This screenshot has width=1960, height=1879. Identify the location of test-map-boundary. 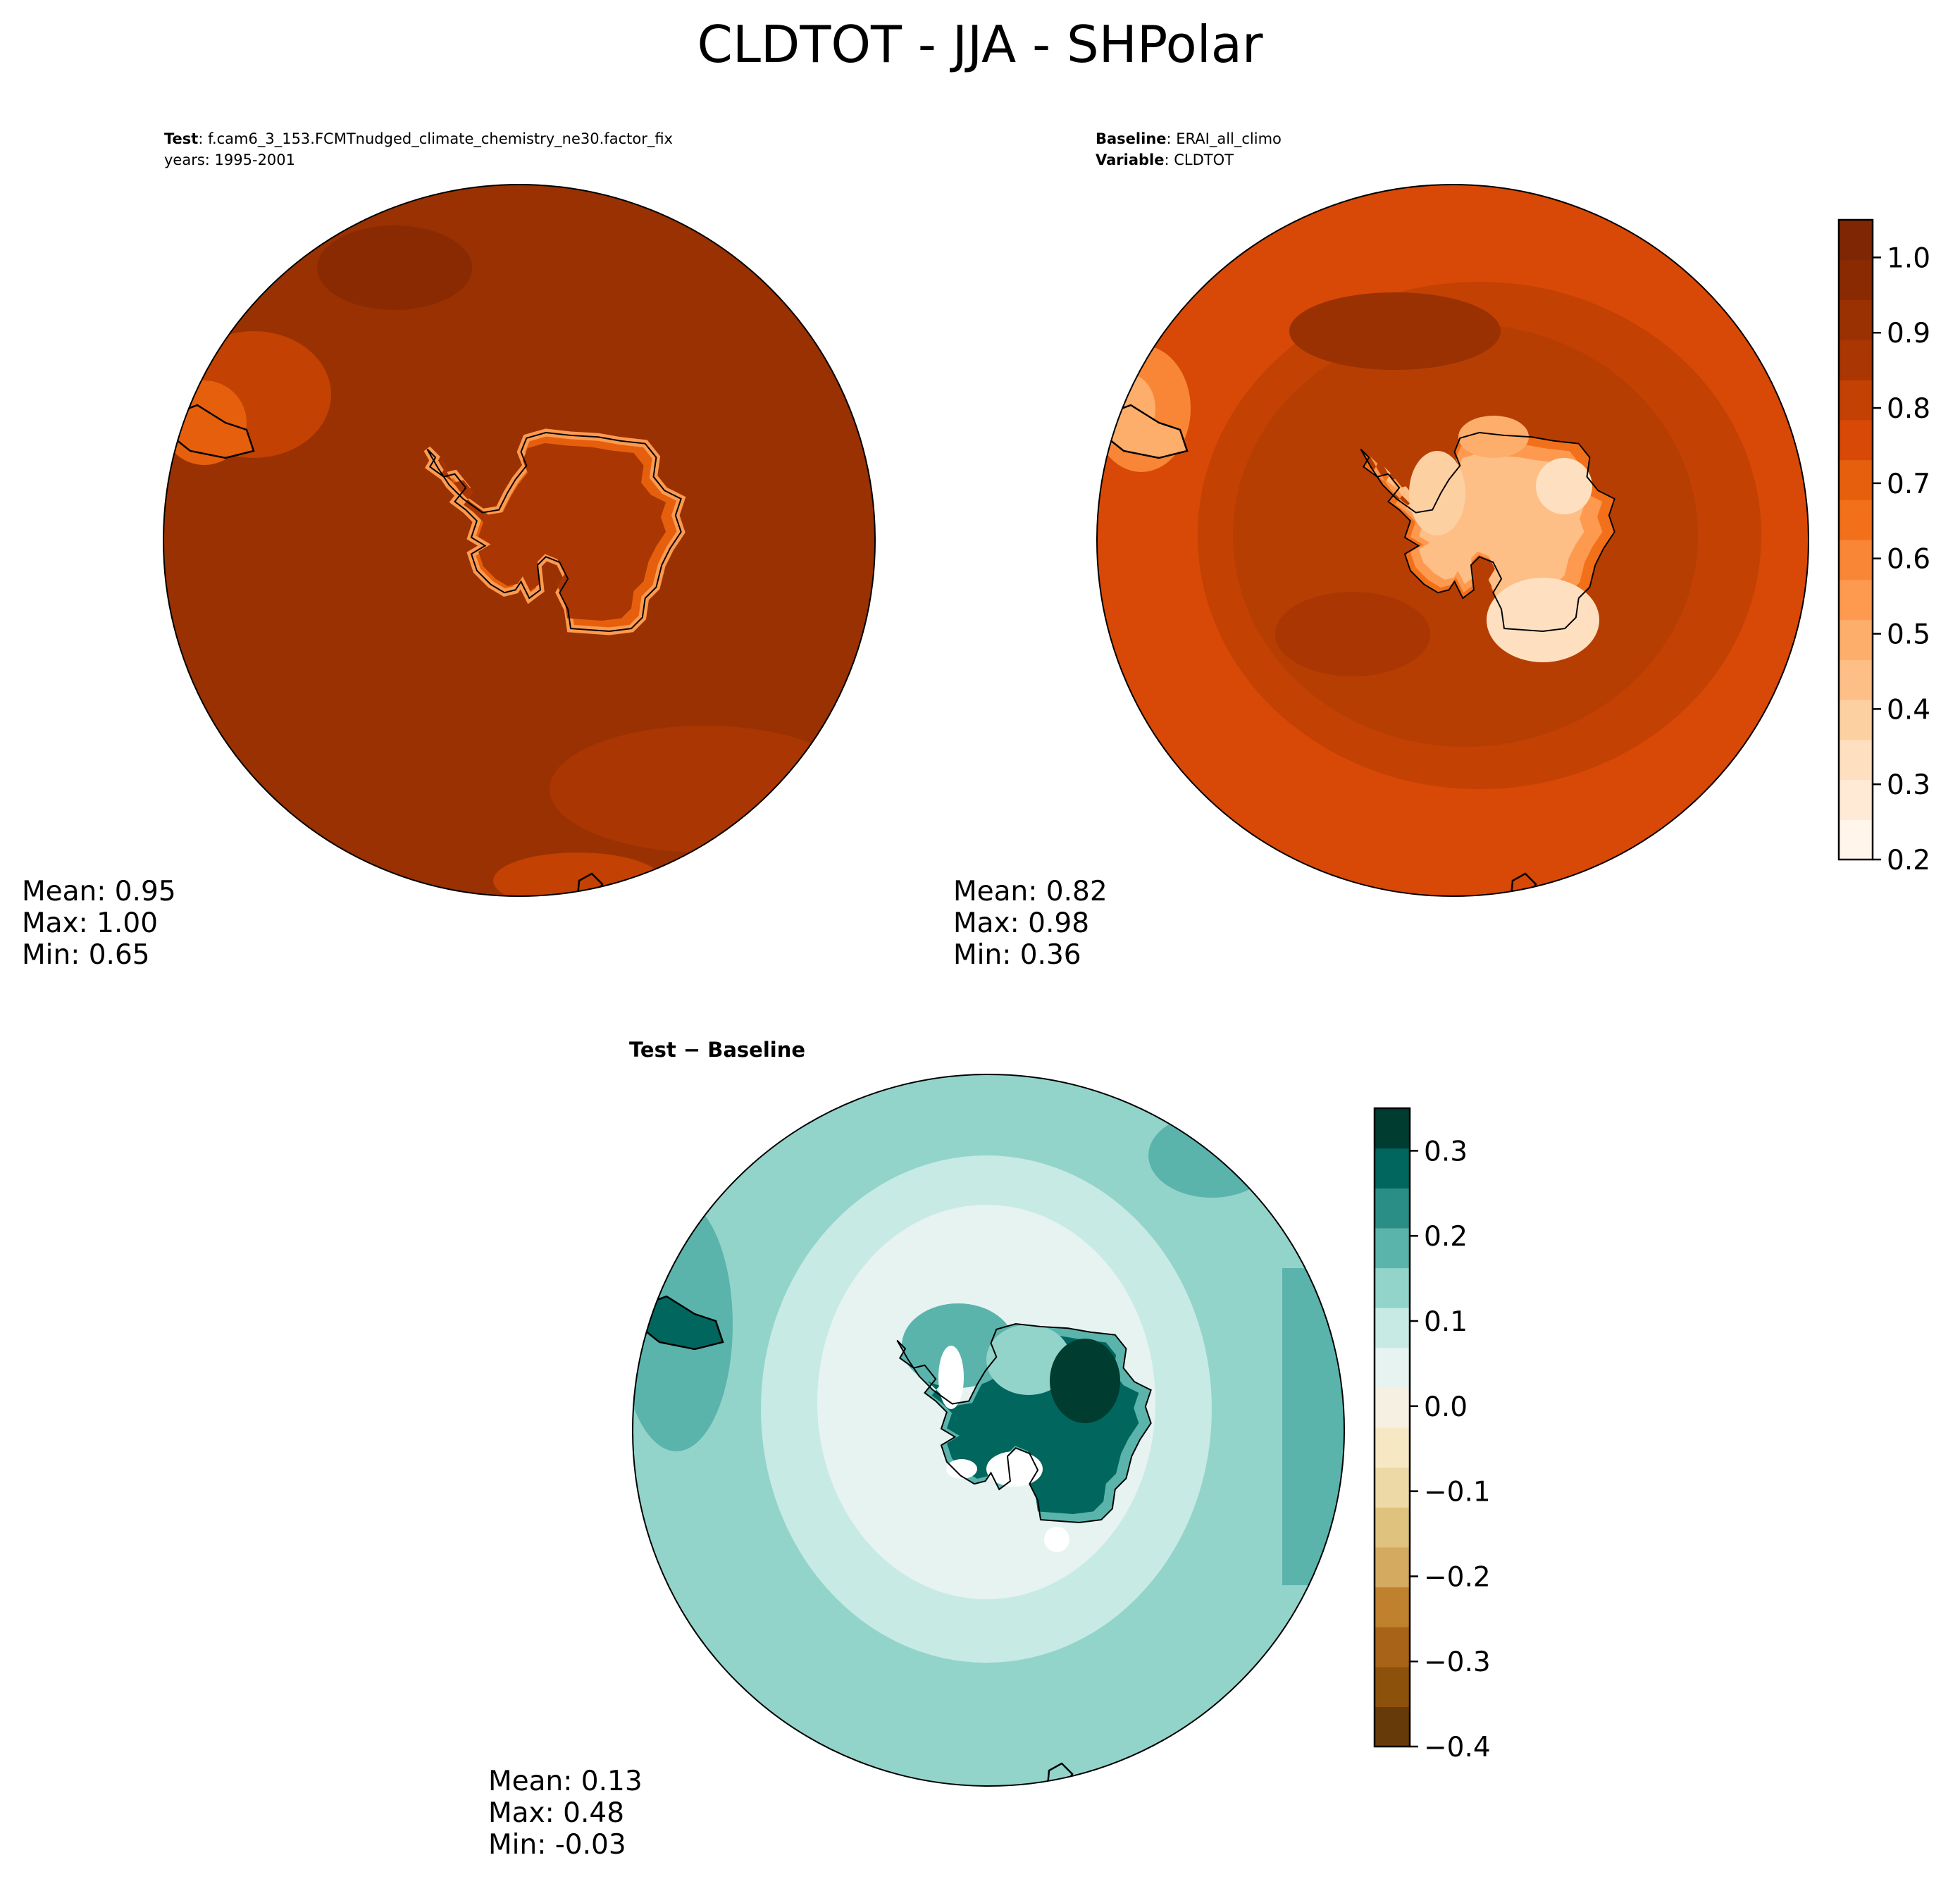
(519, 540).